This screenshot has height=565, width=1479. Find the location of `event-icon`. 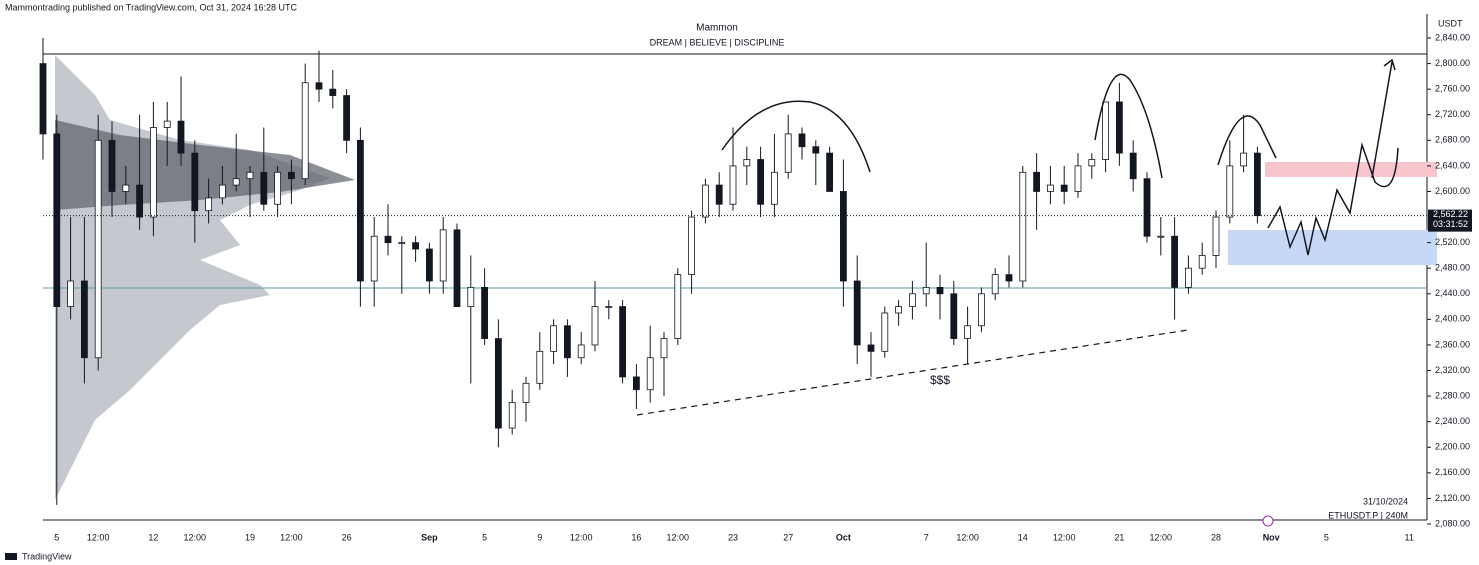

event-icon is located at coordinates (1268, 521).